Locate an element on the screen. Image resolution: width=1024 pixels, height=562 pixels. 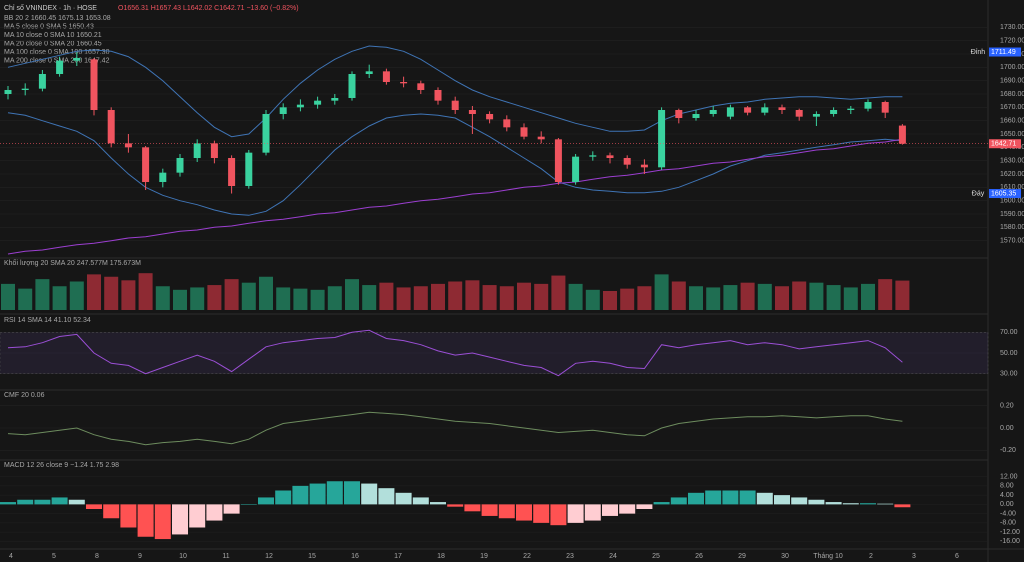
x-tick-label: 22 is located at coordinates (527, 556).